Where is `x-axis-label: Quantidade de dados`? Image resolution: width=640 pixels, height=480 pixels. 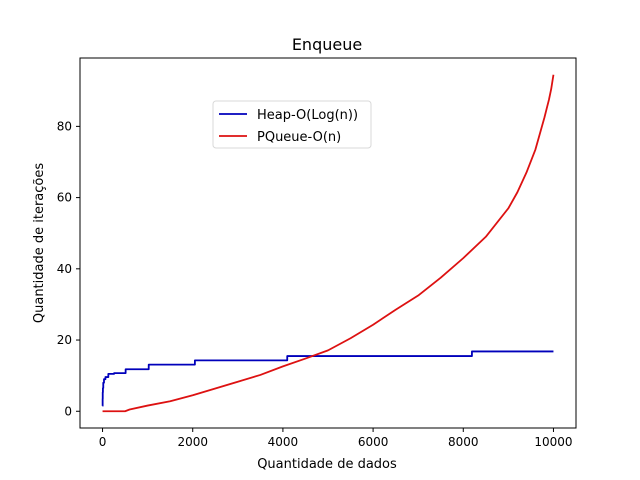 x-axis-label: Quantidade de dados is located at coordinates (327, 464).